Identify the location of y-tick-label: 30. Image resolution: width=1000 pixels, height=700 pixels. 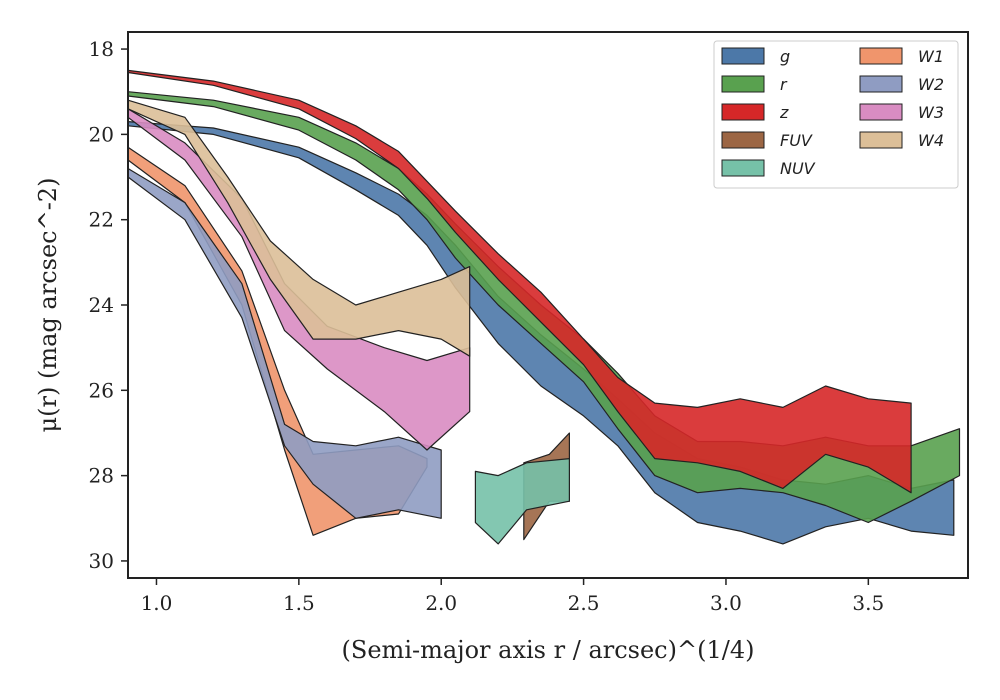
(101, 561).